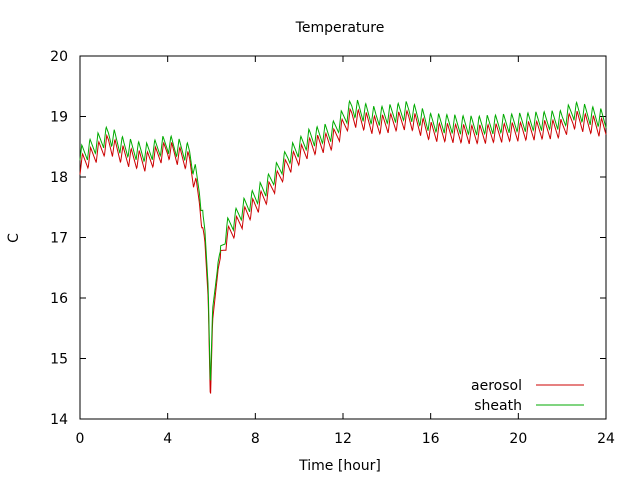 The width and height of the screenshot is (640, 480). I want to click on y-tick-label: 18, so click(59, 178).